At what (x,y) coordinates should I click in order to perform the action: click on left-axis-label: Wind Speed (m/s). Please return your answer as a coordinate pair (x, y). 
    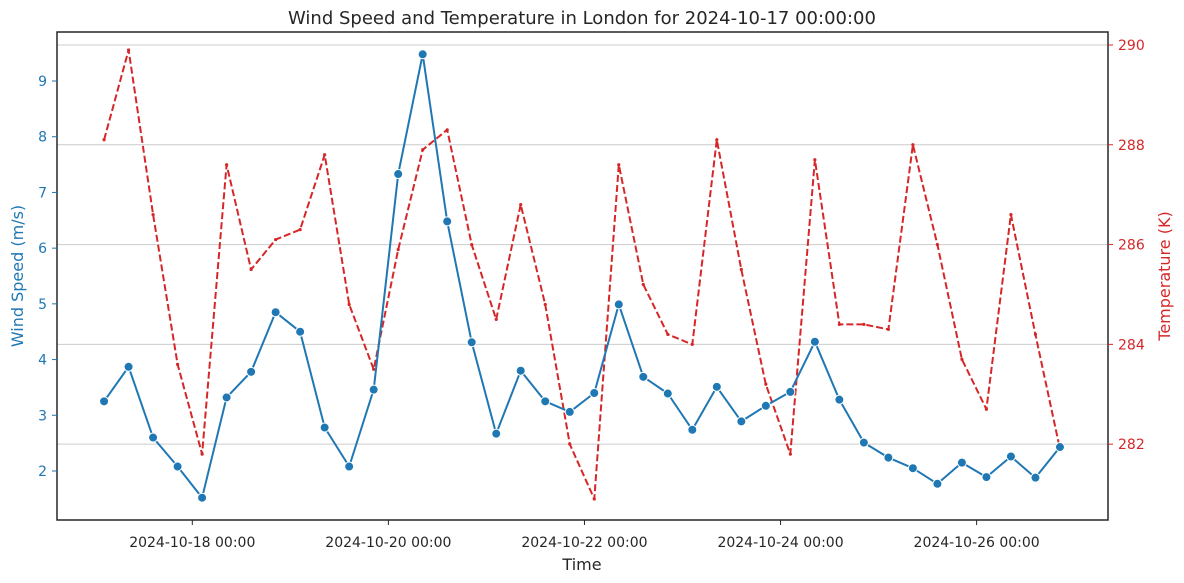
    Looking at the image, I should click on (17, 276).